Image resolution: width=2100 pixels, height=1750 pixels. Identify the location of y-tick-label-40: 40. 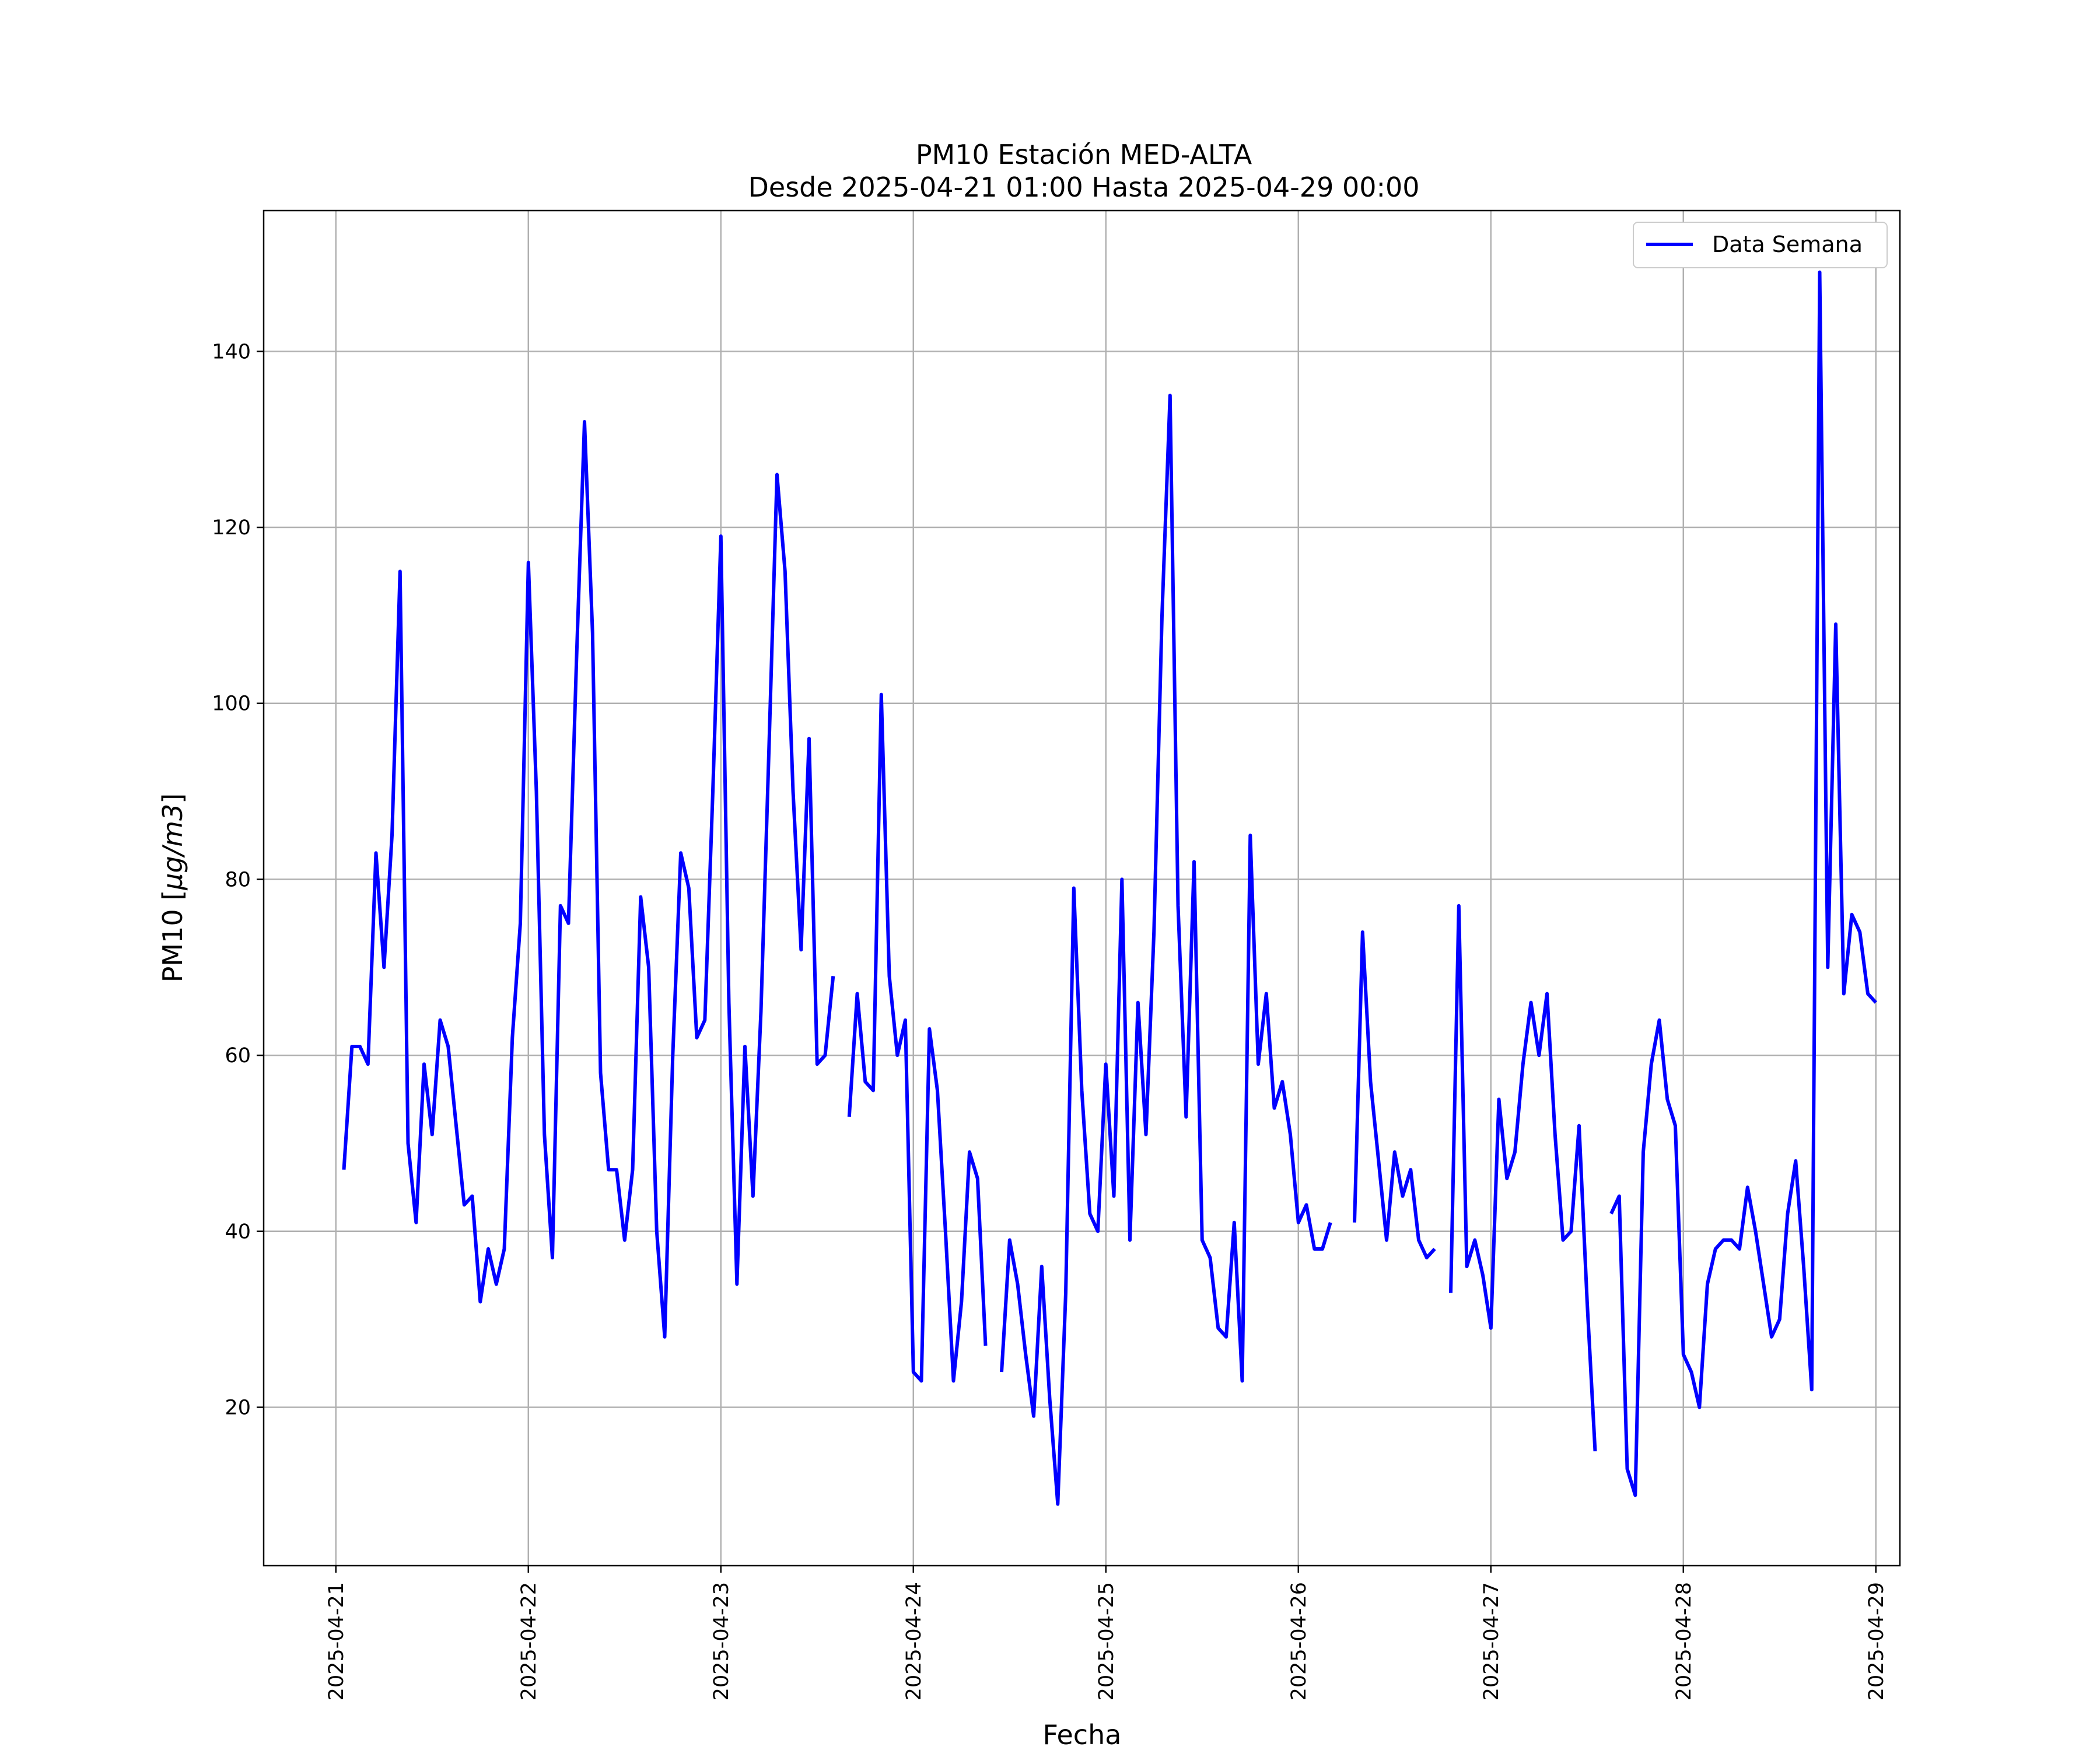
(238, 1232).